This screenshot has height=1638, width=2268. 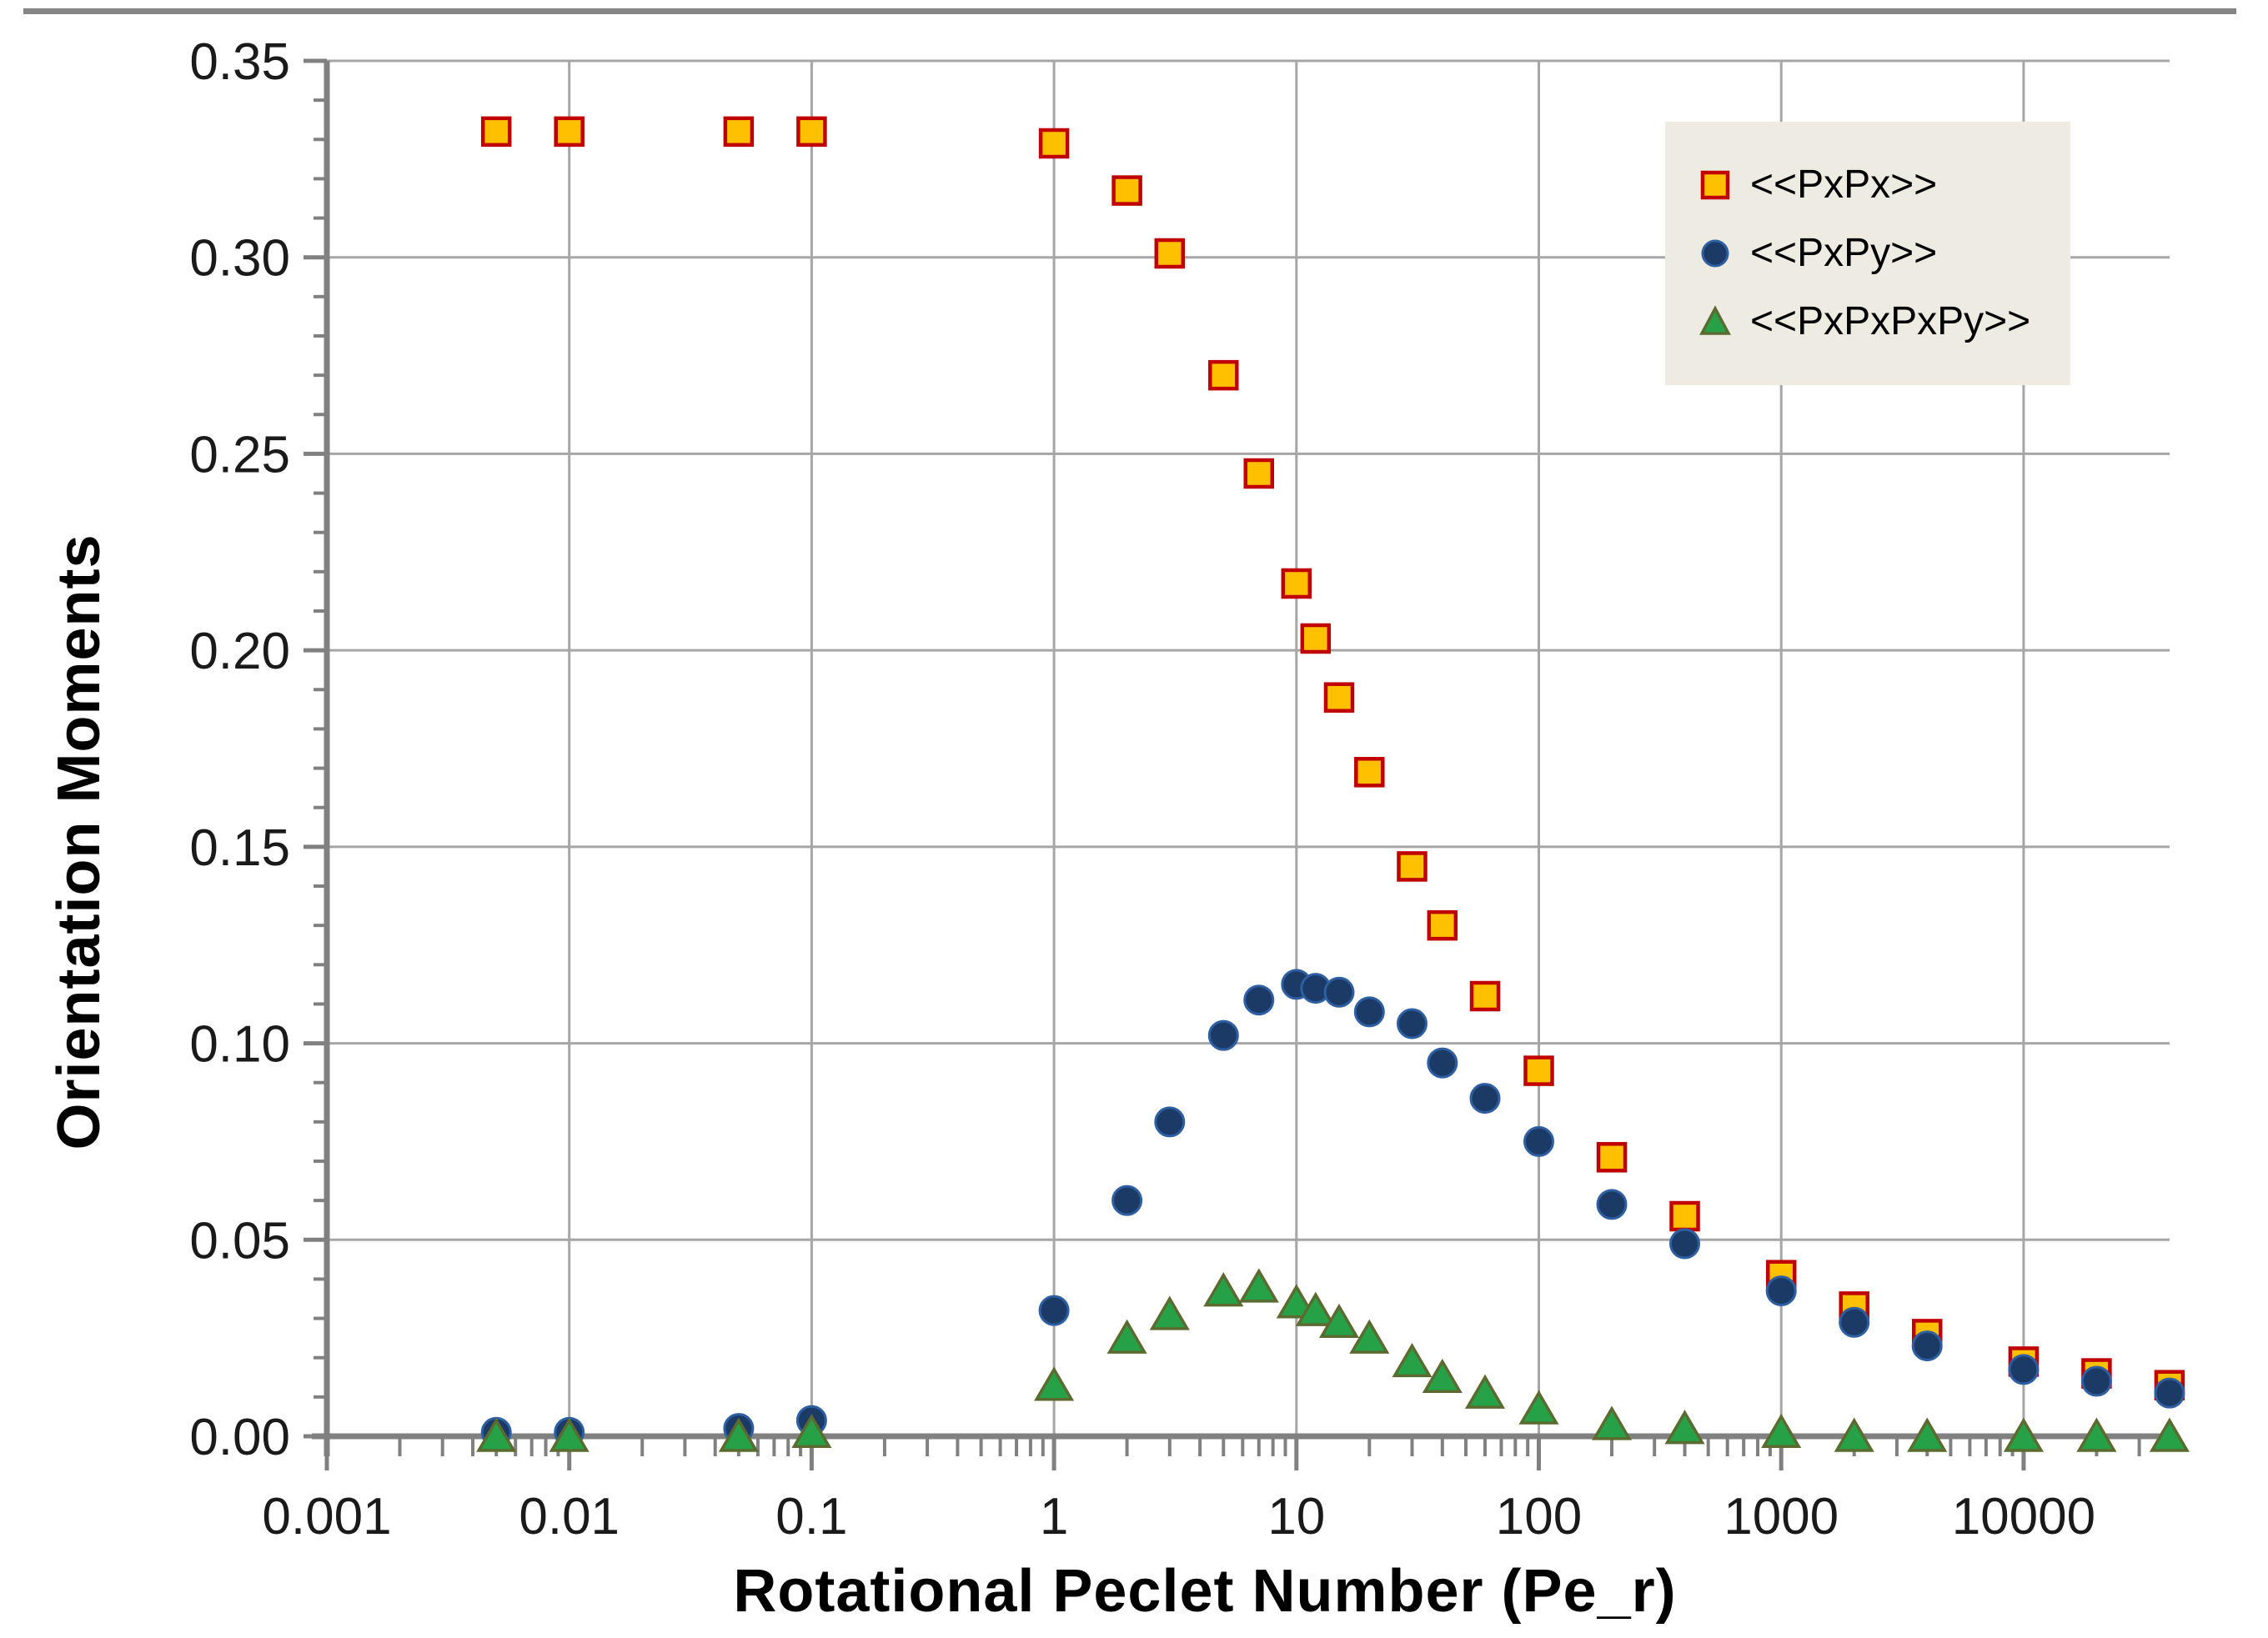 What do you see at coordinates (239, 454) in the screenshot?
I see `y-tick-label: 0.25` at bounding box center [239, 454].